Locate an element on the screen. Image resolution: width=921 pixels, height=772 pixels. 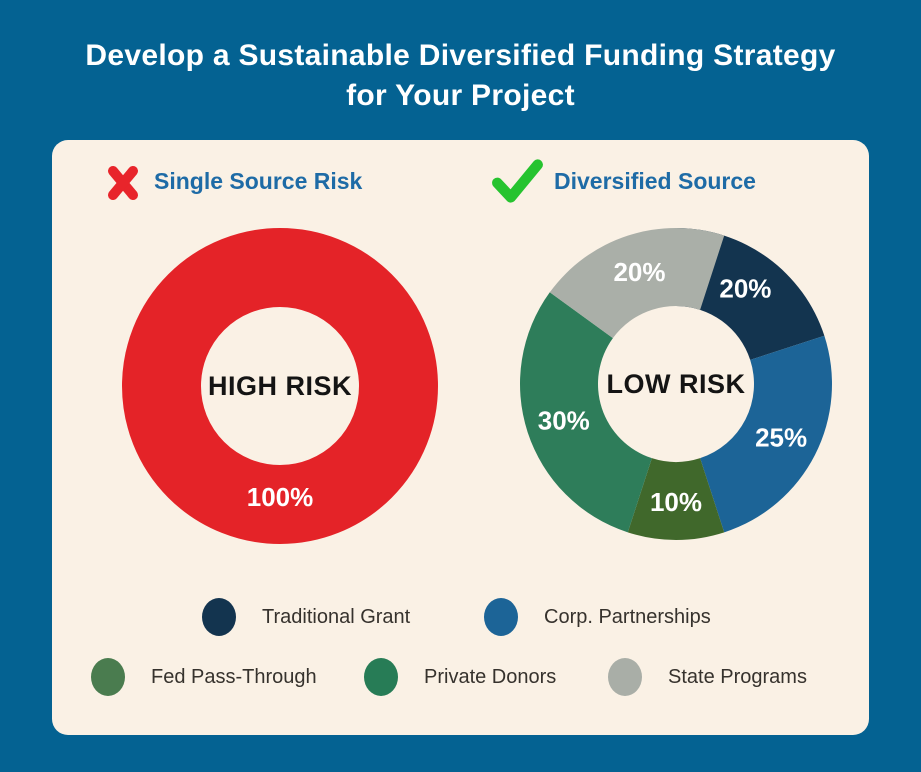
low-risk-center-label: LOW RISK is located at coordinates (676, 384).